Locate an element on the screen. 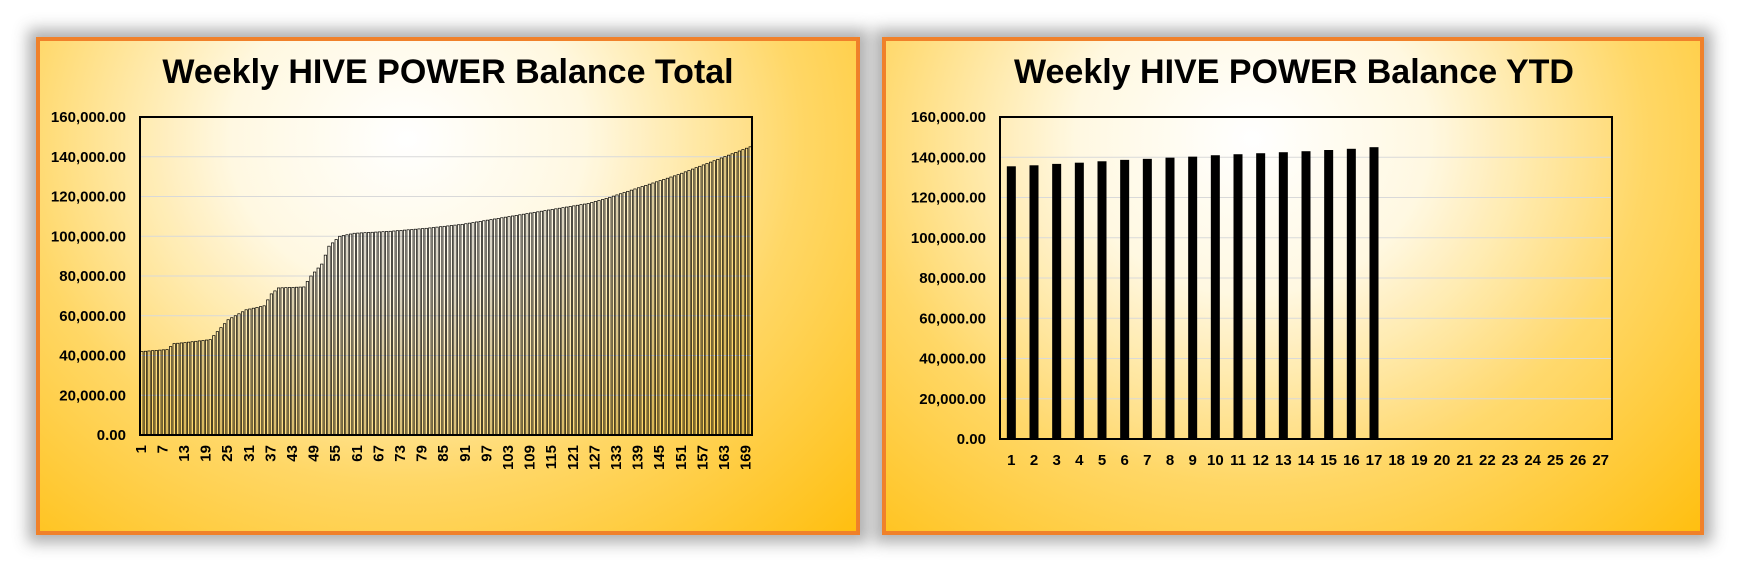 This screenshot has height=573, width=1740. x-tick-label: 15 is located at coordinates (1328, 460).